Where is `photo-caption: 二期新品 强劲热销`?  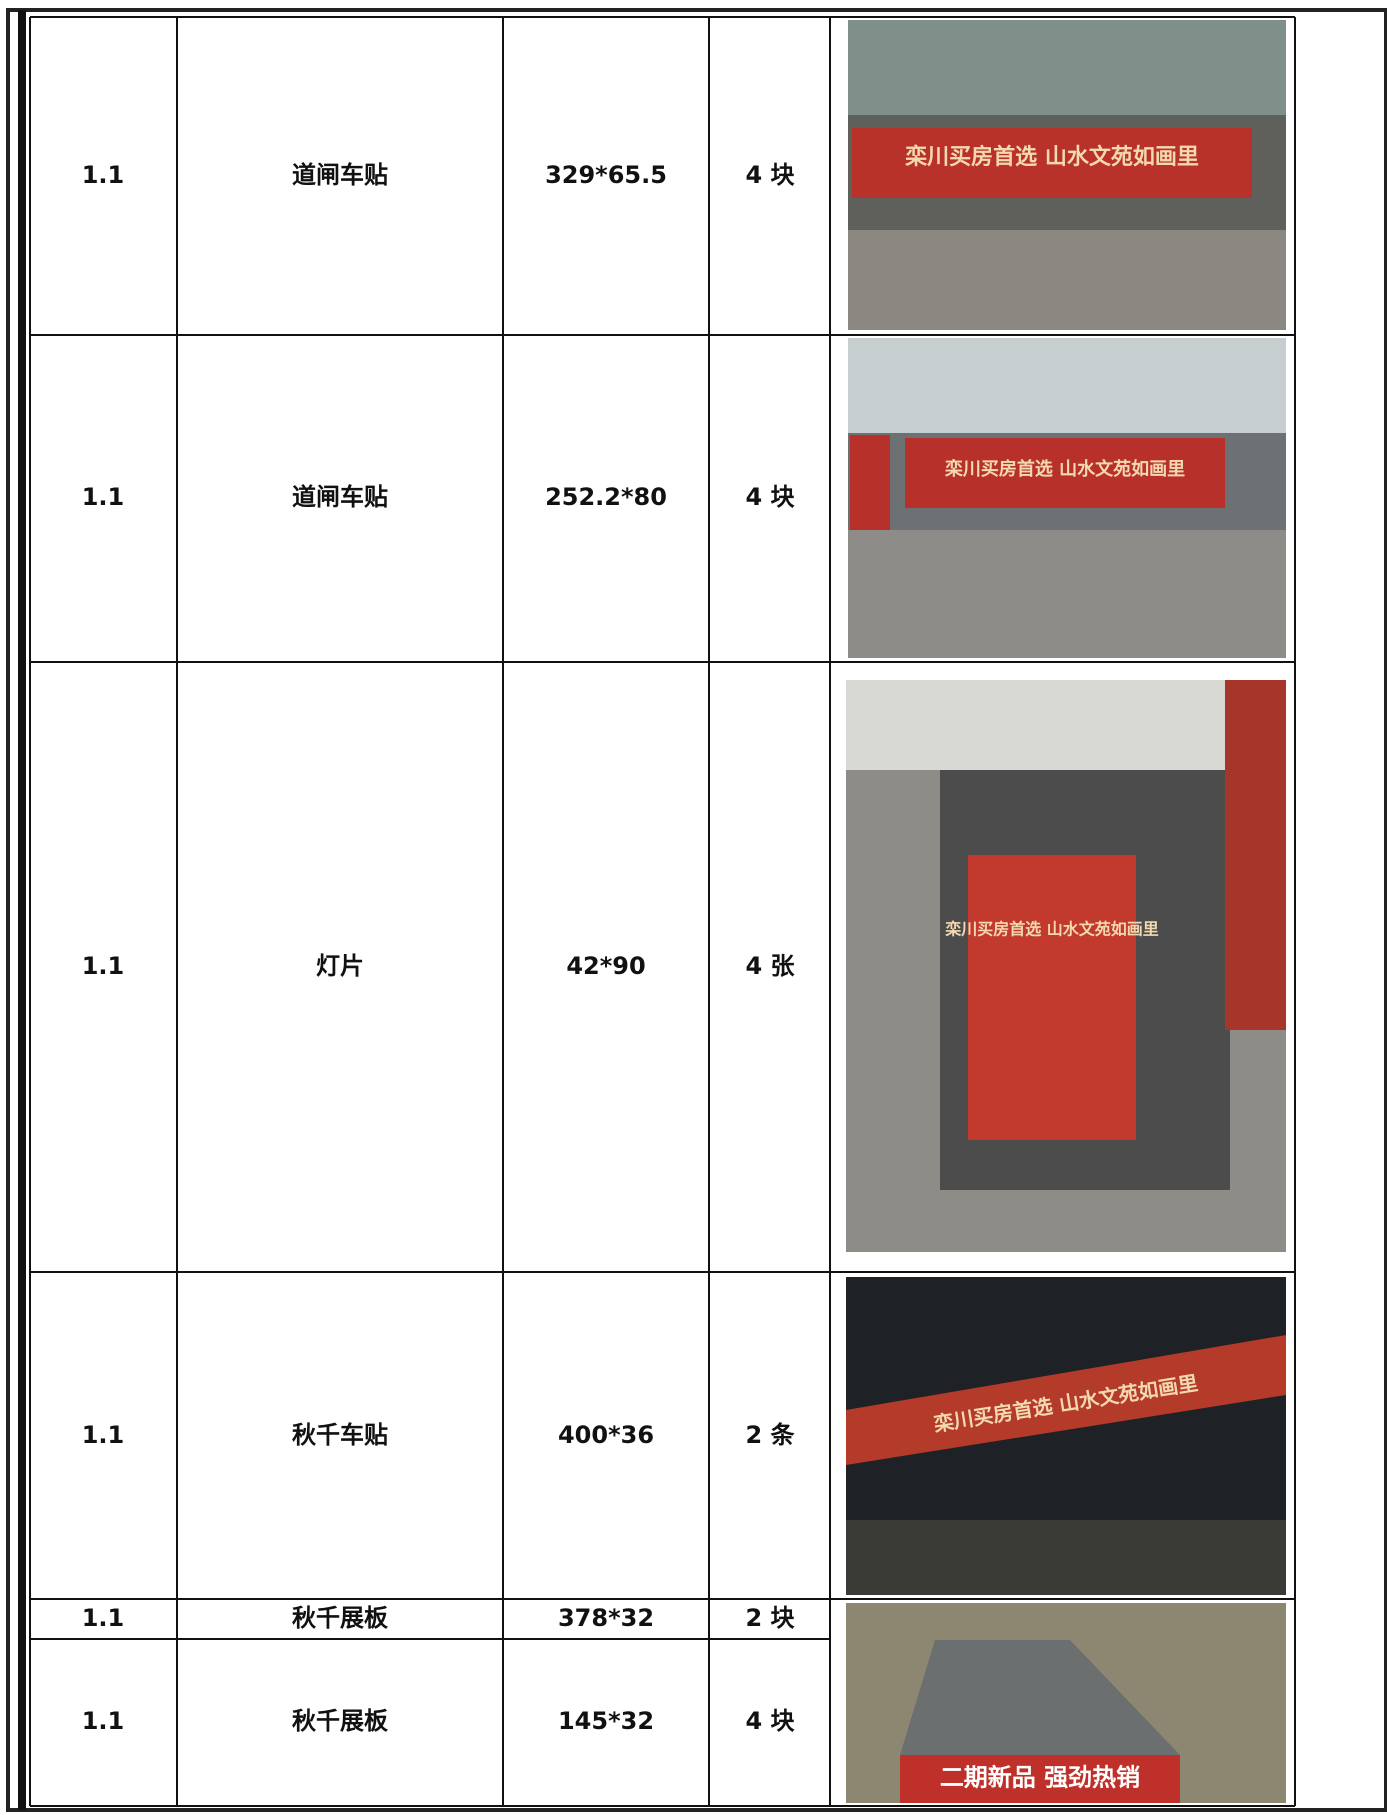 photo-caption: 二期新品 强劲热销 is located at coordinates (1040, 1777).